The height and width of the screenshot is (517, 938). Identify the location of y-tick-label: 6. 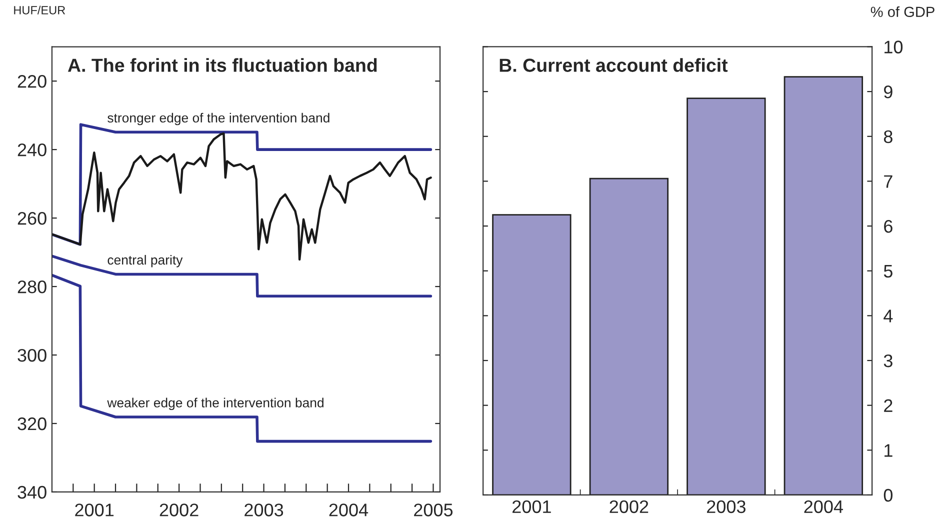
(888, 226).